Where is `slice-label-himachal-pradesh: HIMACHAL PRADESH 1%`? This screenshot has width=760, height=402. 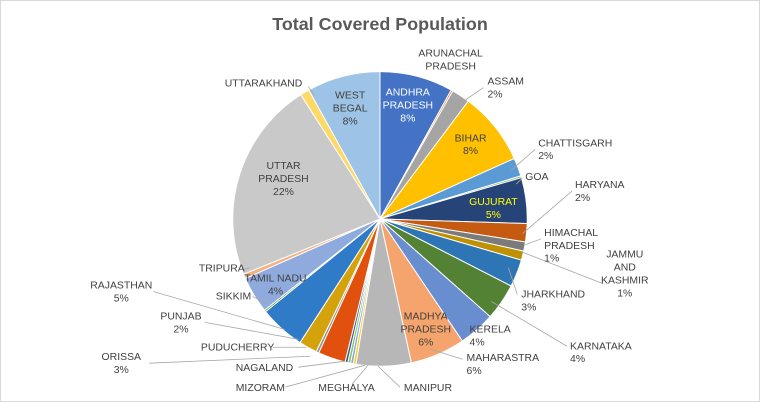
slice-label-himachal-pradesh: HIMACHAL PRADESH 1% is located at coordinates (571, 246).